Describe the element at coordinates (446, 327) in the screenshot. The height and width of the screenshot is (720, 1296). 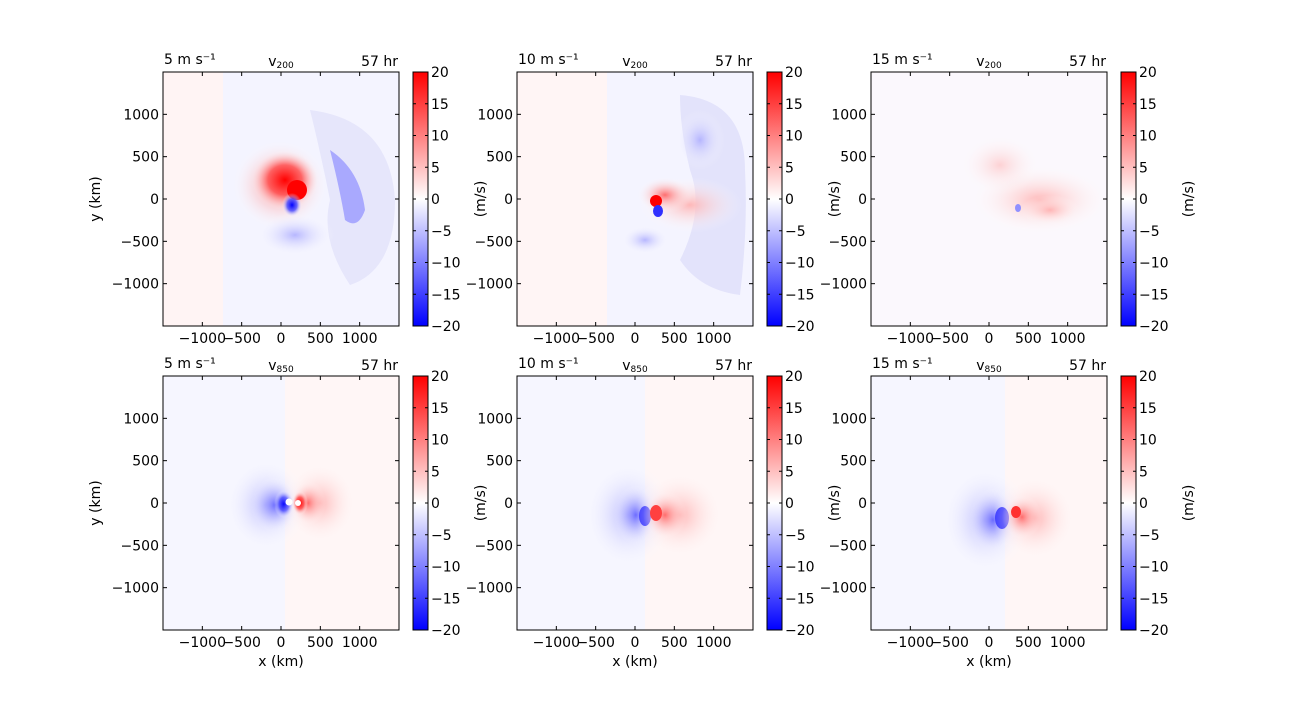
I see `colorbar-tick-label-r0c0: −20` at that location.